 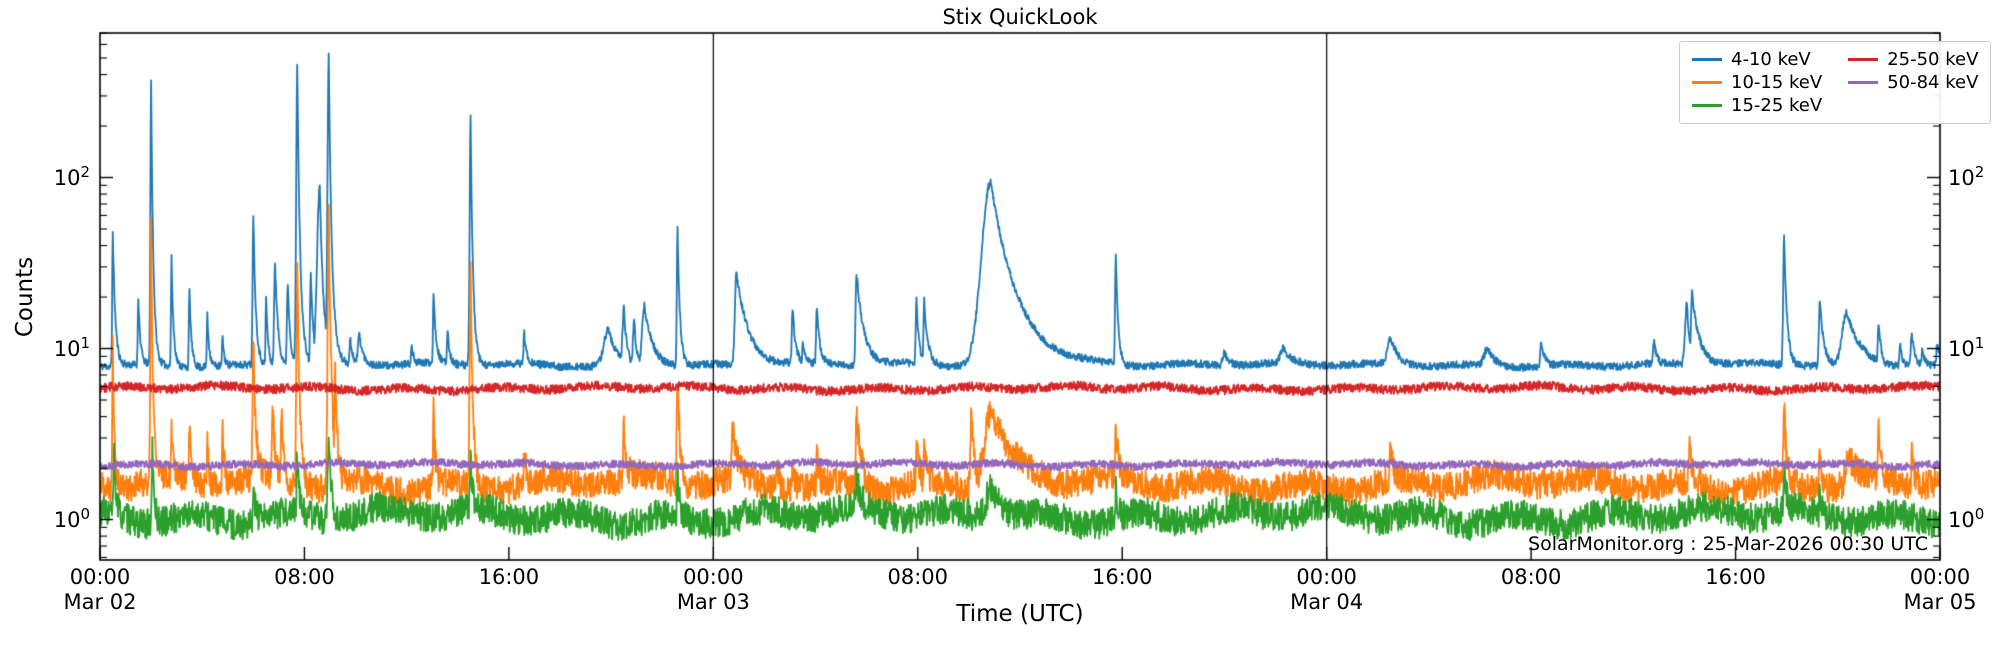 I want to click on x-tick-date-label: Mar 03, so click(x=713, y=602).